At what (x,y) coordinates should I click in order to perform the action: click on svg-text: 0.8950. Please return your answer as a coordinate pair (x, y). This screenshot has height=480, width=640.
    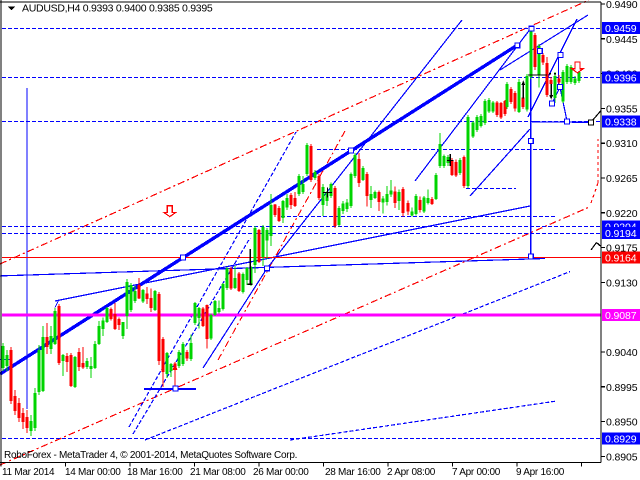
    Looking at the image, I should click on (622, 423).